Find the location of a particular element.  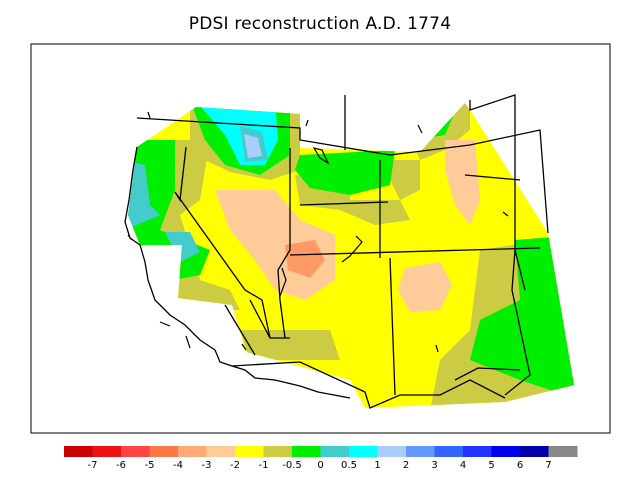

legend-tick-label: -6 is located at coordinates (121, 465).